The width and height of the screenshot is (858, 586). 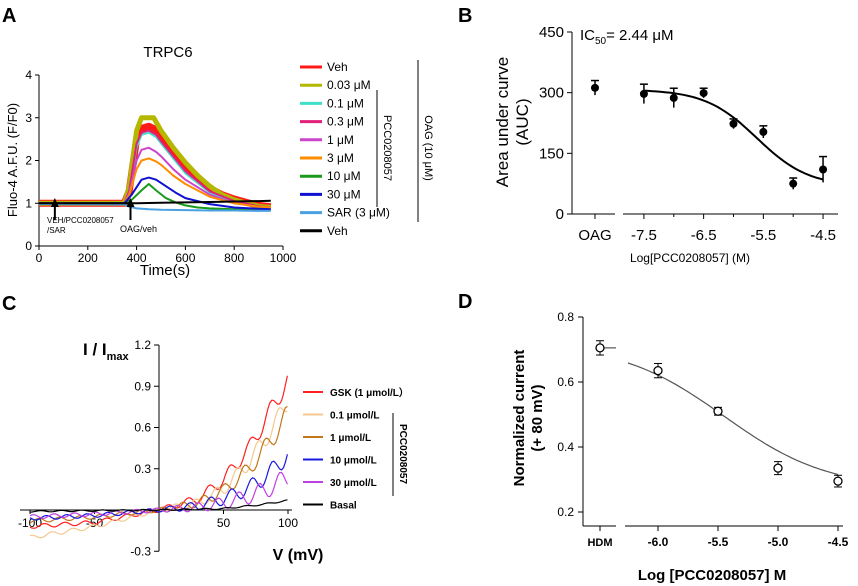 What do you see at coordinates (142, 345) in the screenshot?
I see `panel-c-y-tick-label: 1.2` at bounding box center [142, 345].